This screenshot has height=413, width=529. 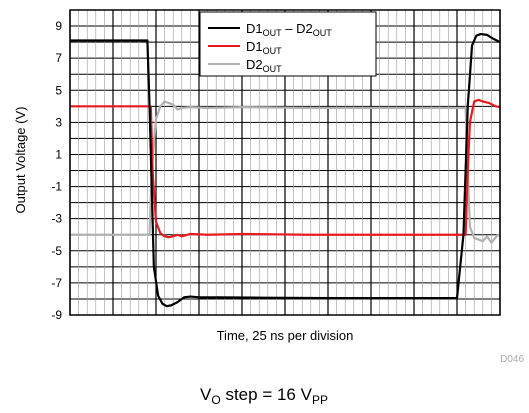 I want to click on y-tick-label: -1, so click(x=56, y=187).